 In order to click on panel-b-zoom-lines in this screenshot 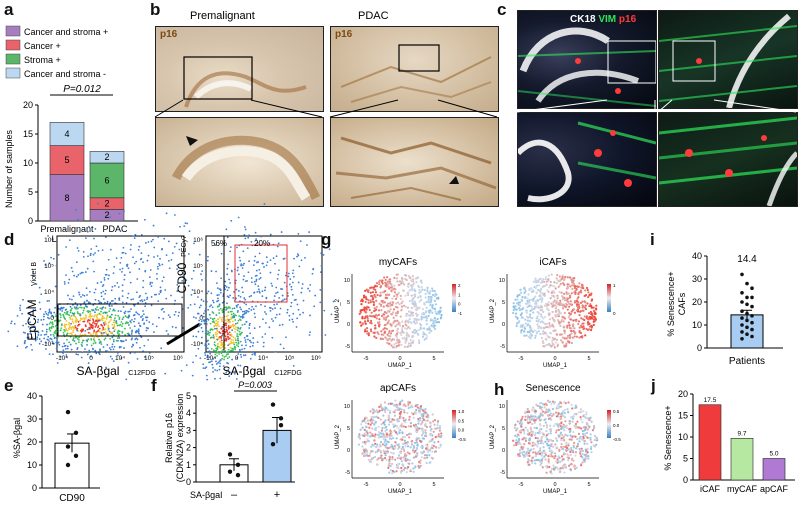, I will do `click(326, 108)`.